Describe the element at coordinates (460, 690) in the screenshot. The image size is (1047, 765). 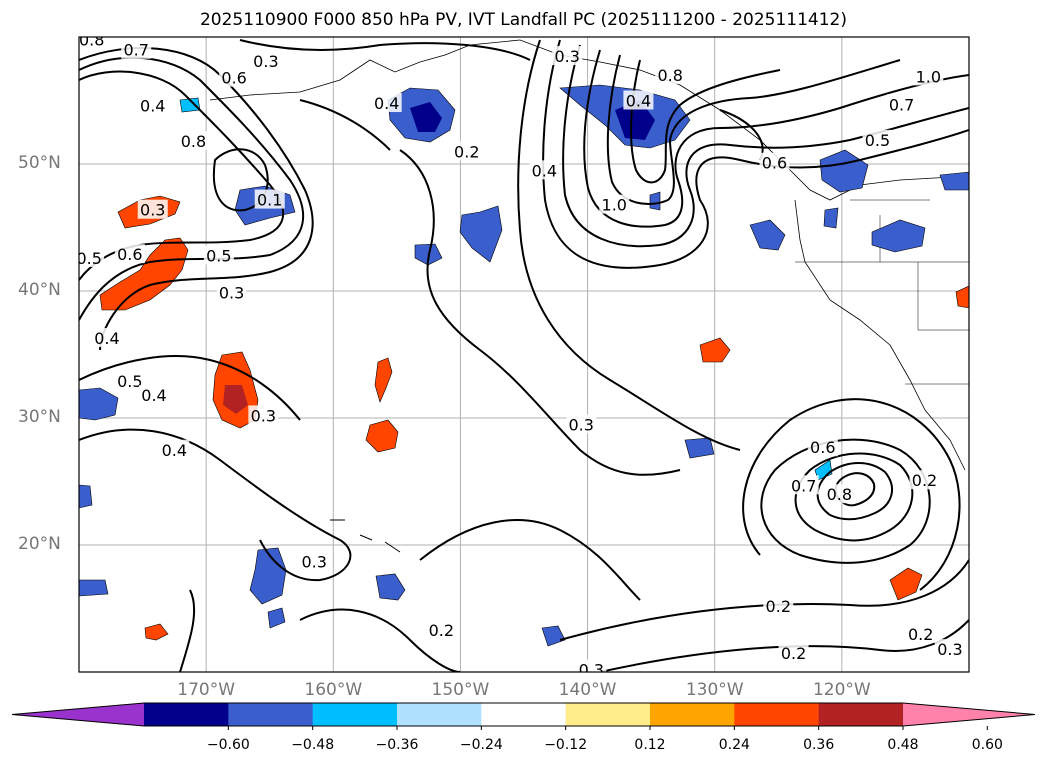
I see `lon-tick-label: 150°W` at that location.